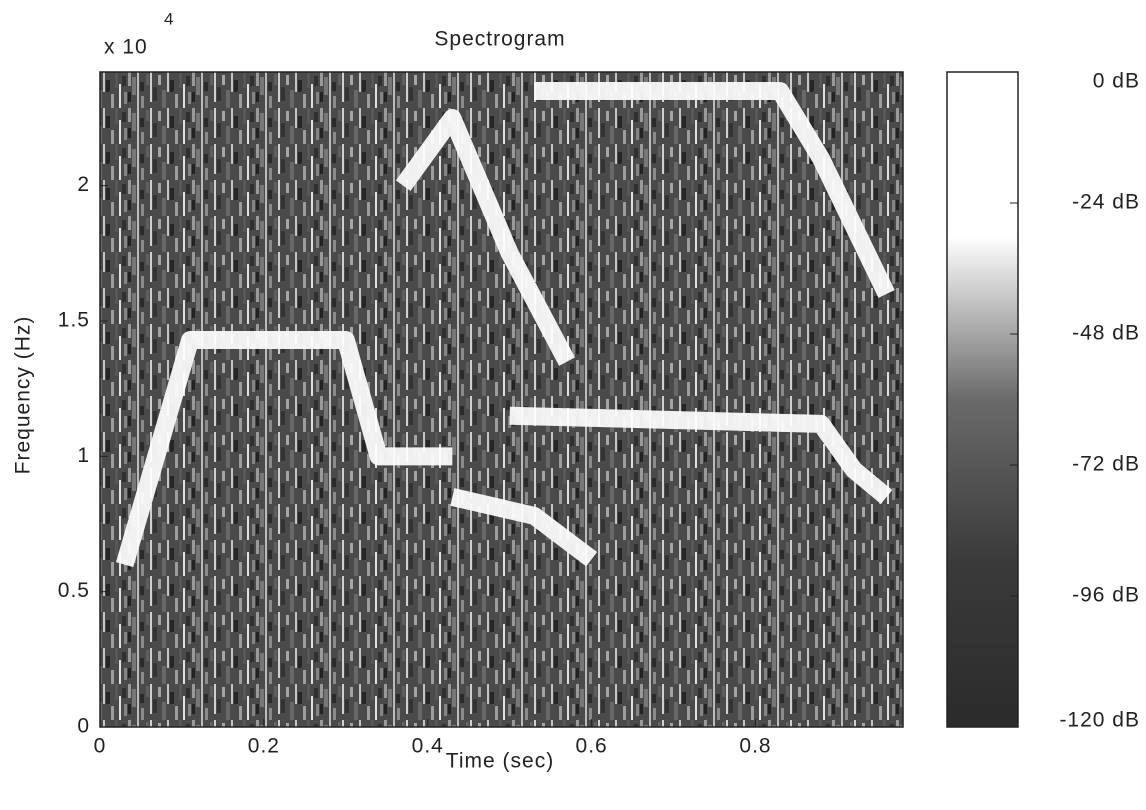 Image resolution: width=1146 pixels, height=810 pixels. Describe the element at coordinates (83, 726) in the screenshot. I see `y-tick-label: 0` at that location.